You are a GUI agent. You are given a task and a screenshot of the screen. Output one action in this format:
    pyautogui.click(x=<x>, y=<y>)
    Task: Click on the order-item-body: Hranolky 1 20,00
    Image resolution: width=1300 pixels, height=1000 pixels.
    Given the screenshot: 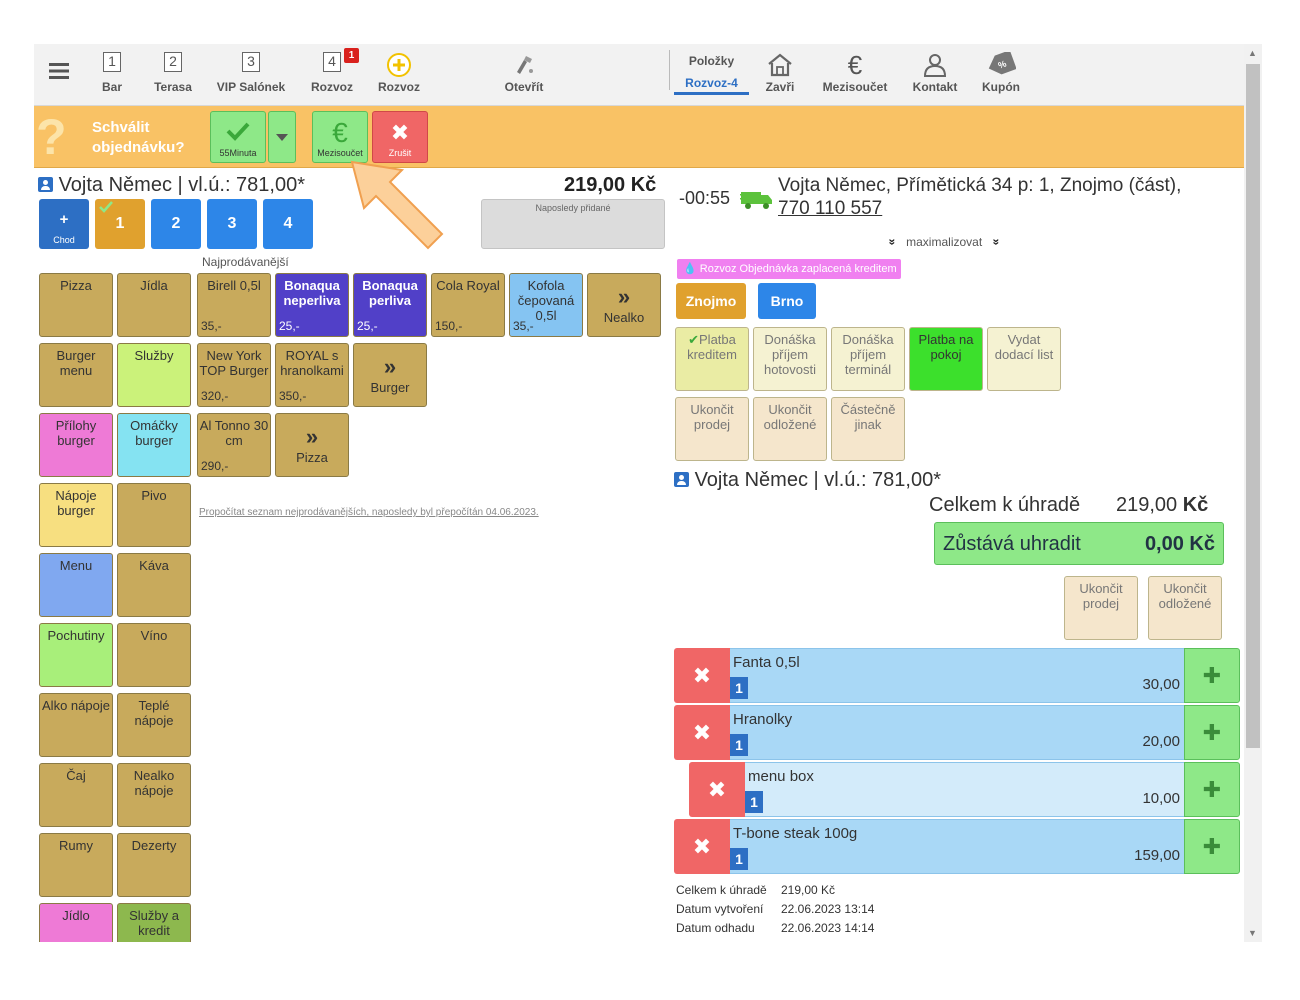 What is the action you would take?
    pyautogui.click(x=957, y=732)
    